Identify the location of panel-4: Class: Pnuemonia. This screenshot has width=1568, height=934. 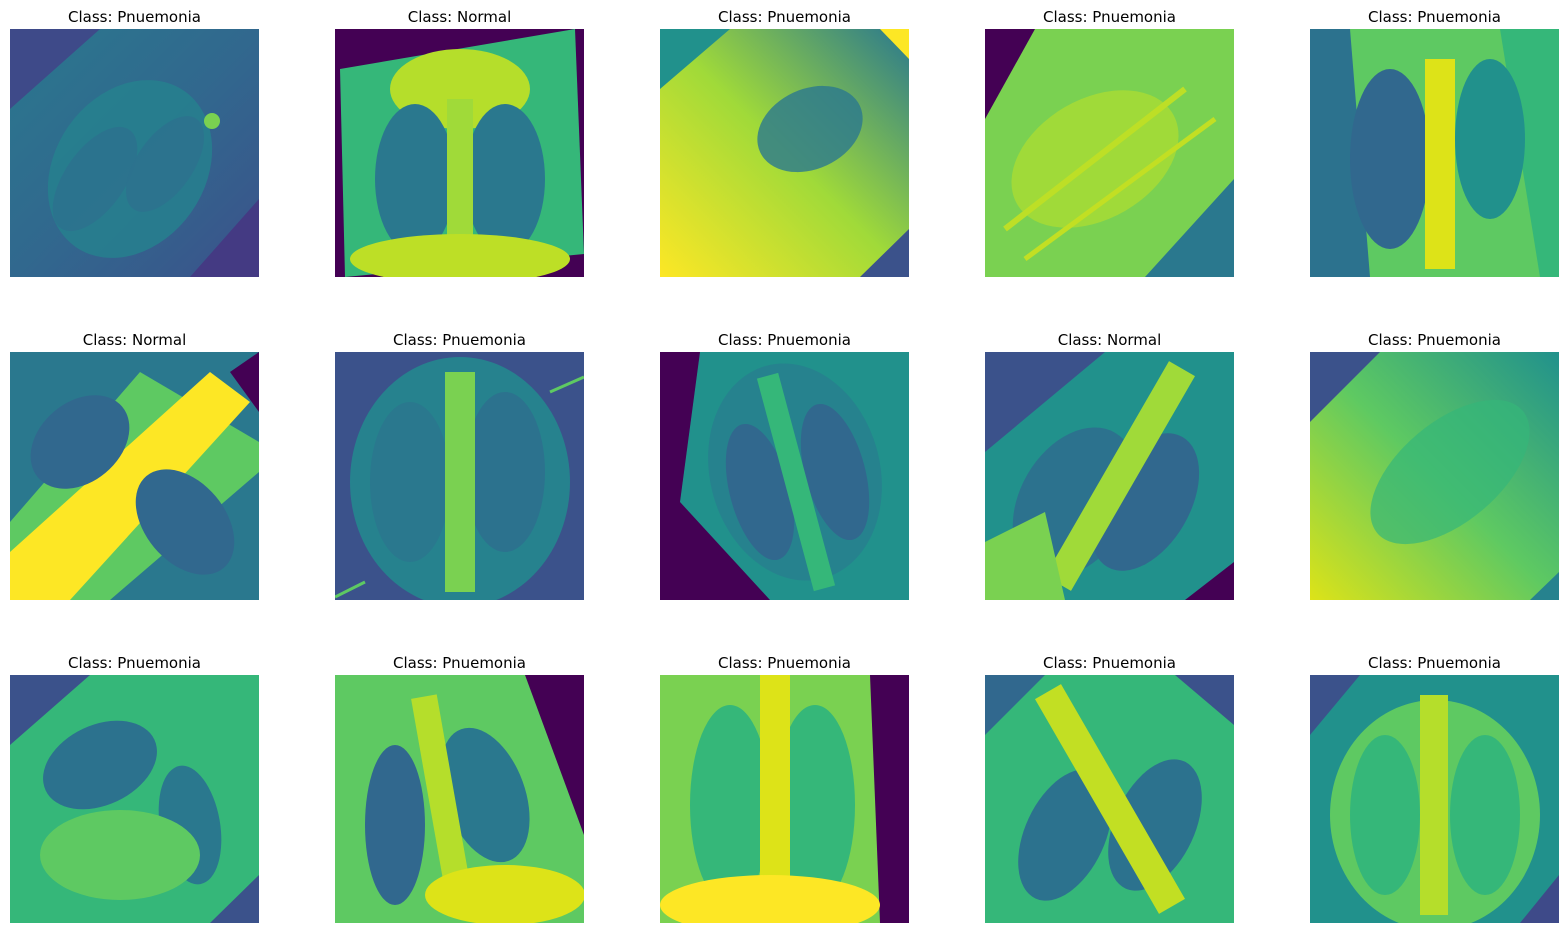
(1109, 141).